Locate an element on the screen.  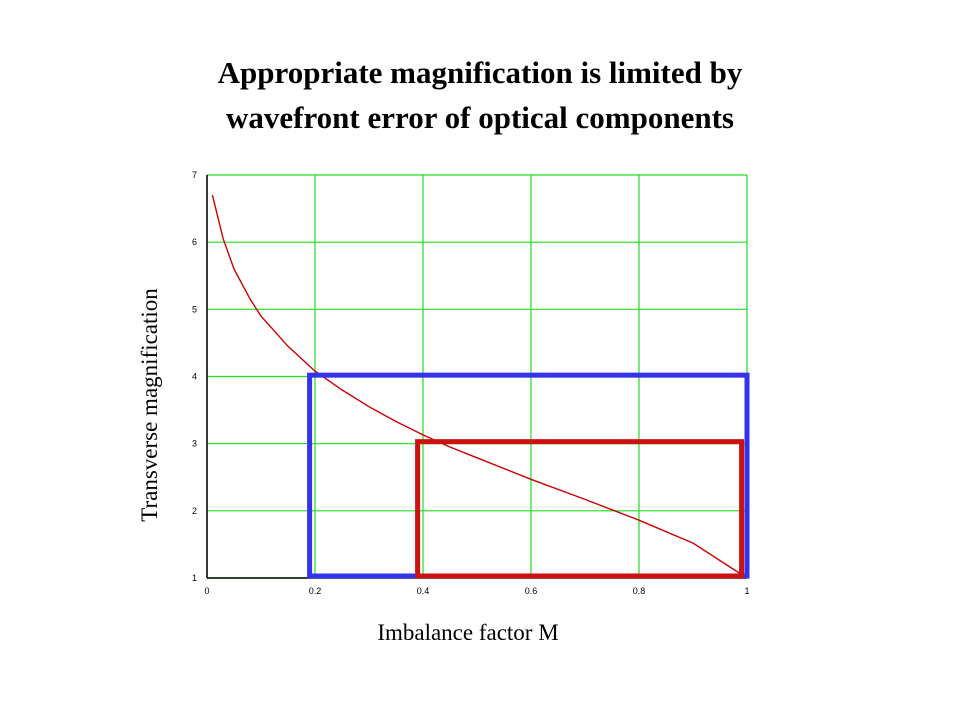
y-tick-label-4: 5 is located at coordinates (194, 309).